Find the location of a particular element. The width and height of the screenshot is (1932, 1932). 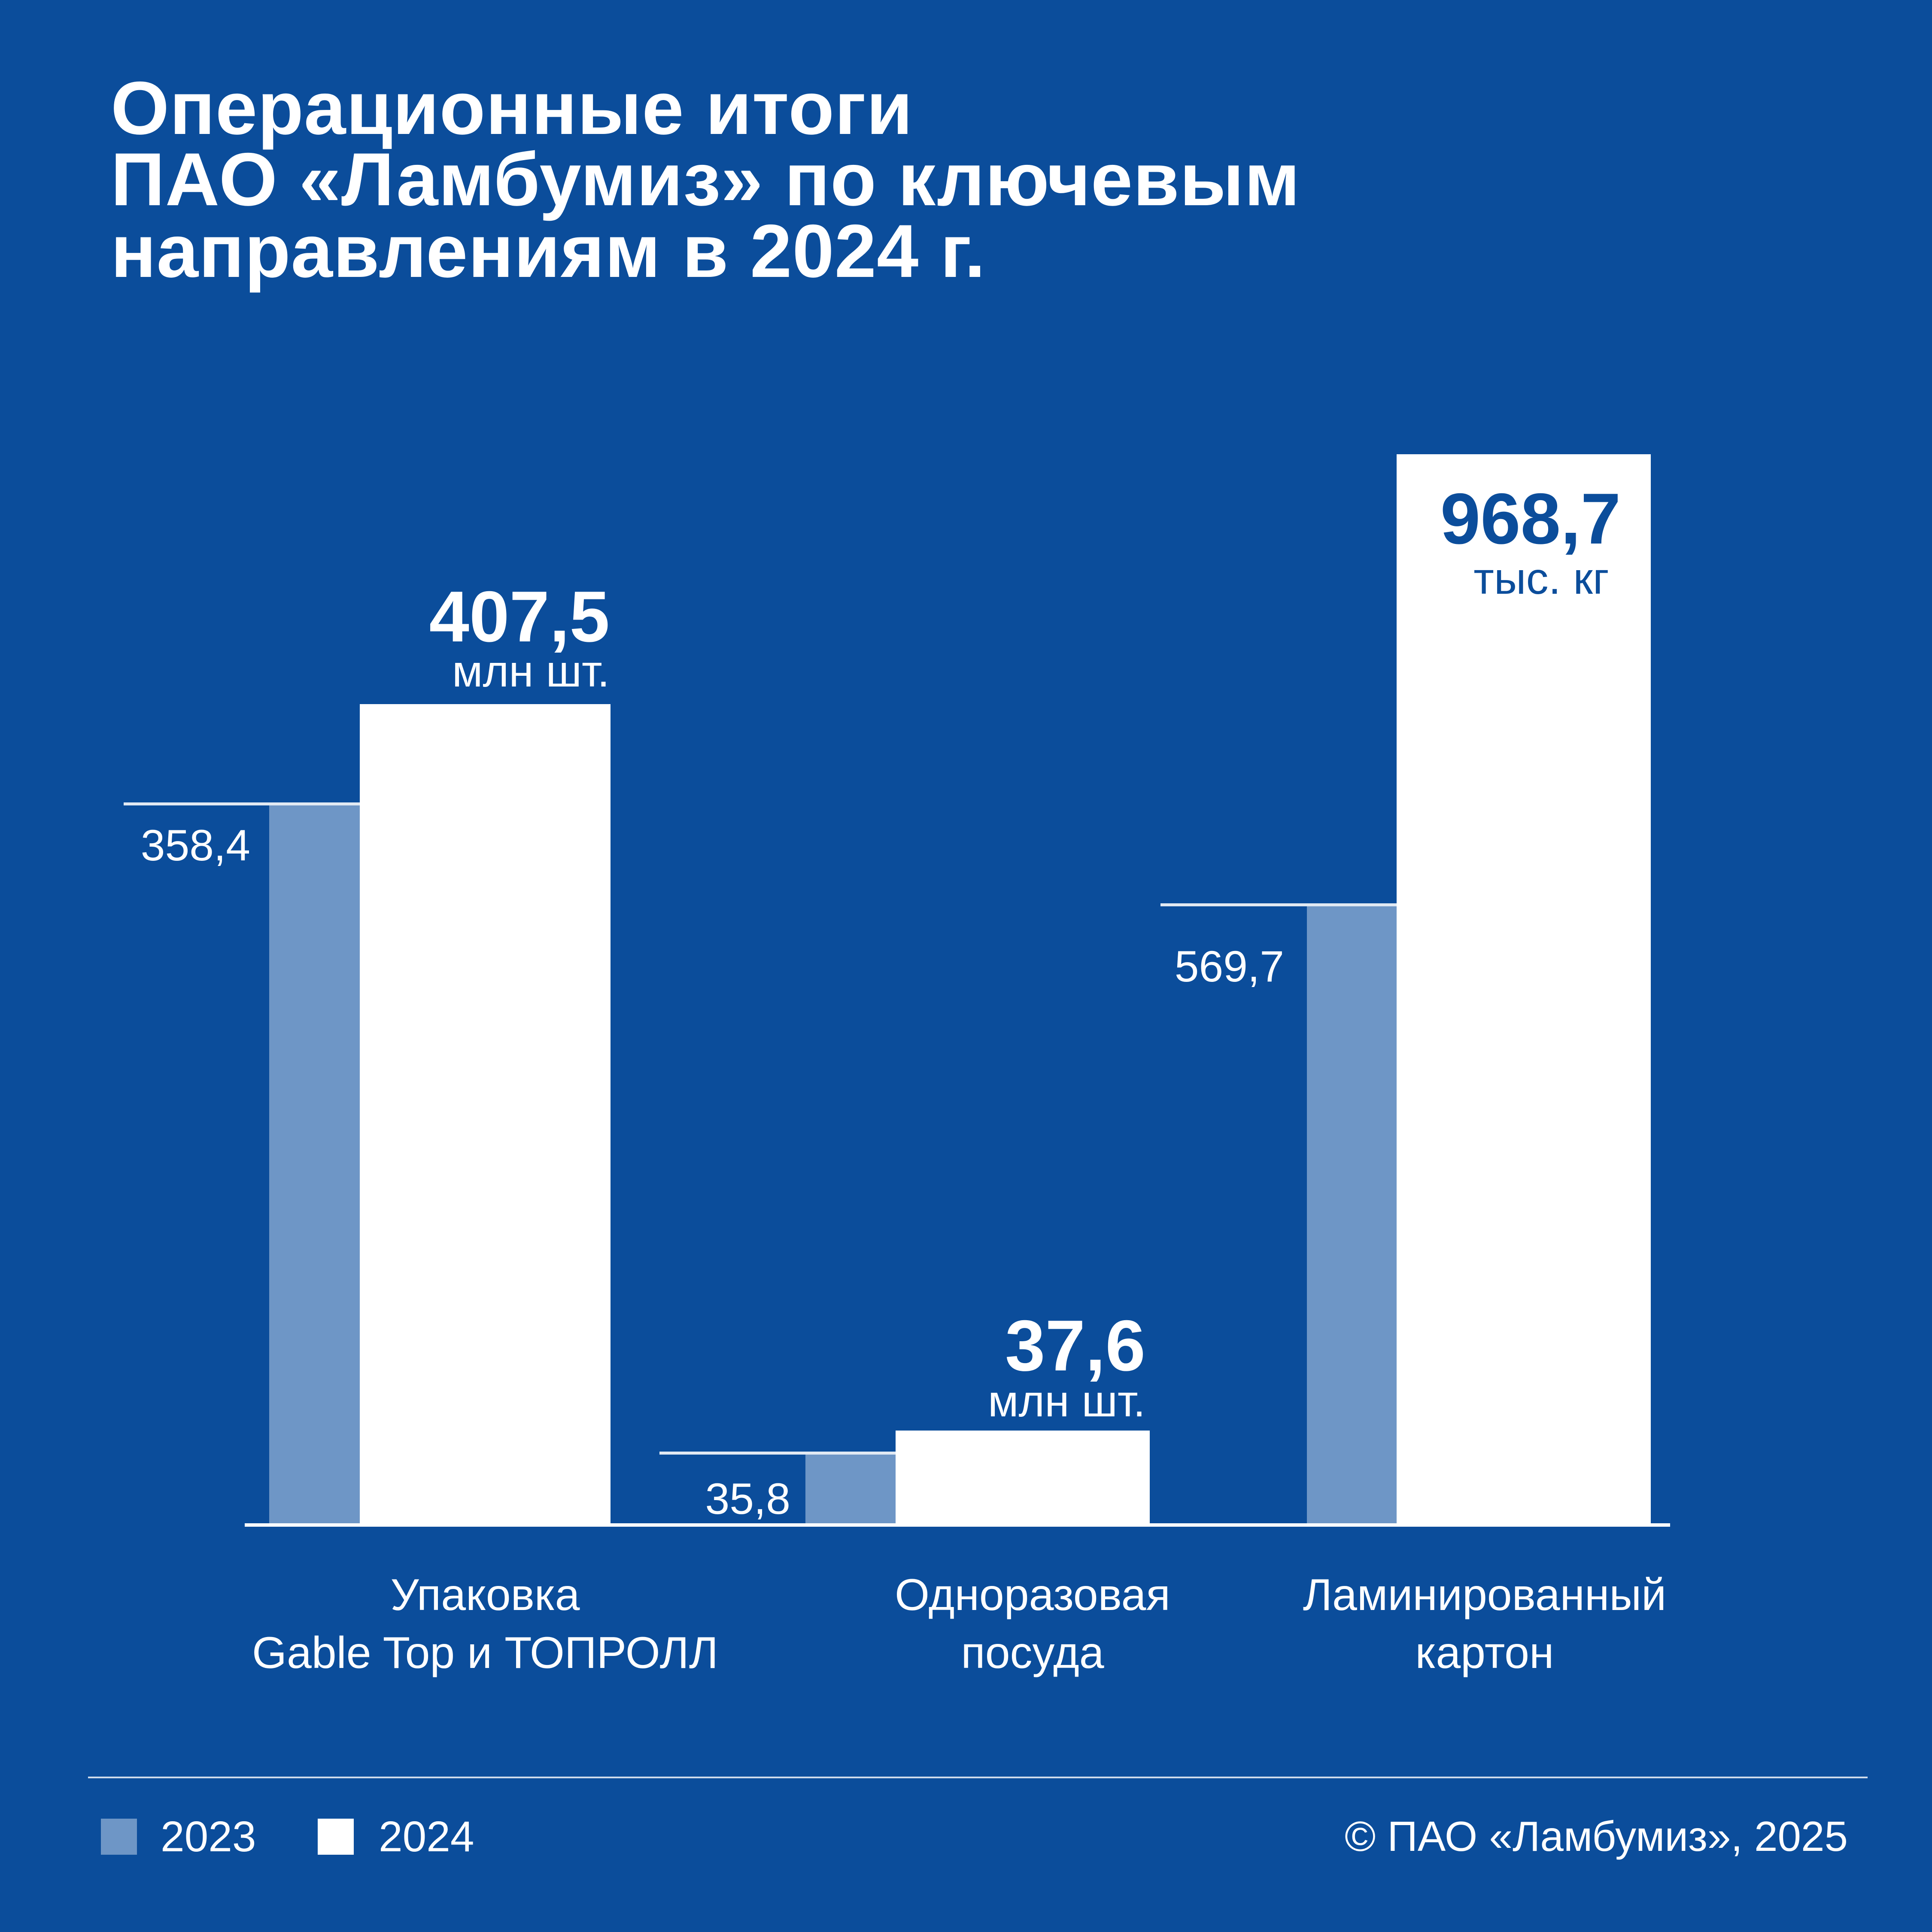

legend-label-2024: 2024 is located at coordinates (426, 1837).